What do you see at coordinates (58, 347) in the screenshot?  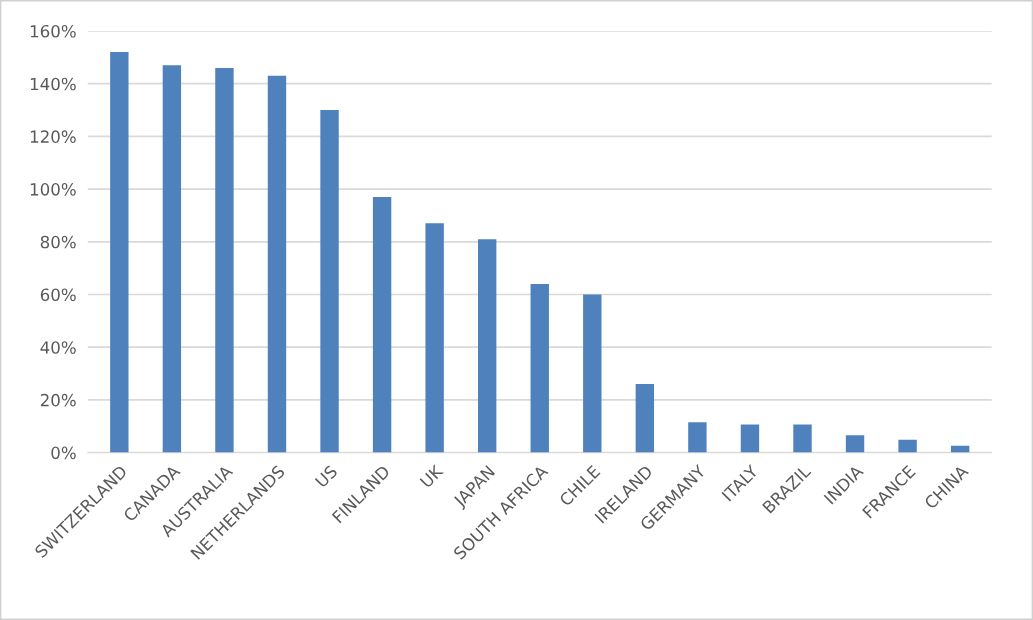 I see `y-tick-label: 40%` at bounding box center [58, 347].